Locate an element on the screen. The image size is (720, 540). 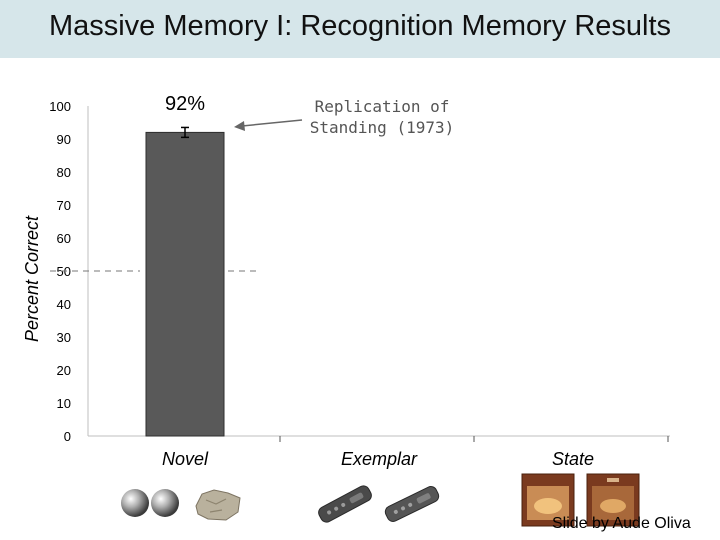
slide-credit: Slide by Aude Oliva is located at coordinates (621, 523).